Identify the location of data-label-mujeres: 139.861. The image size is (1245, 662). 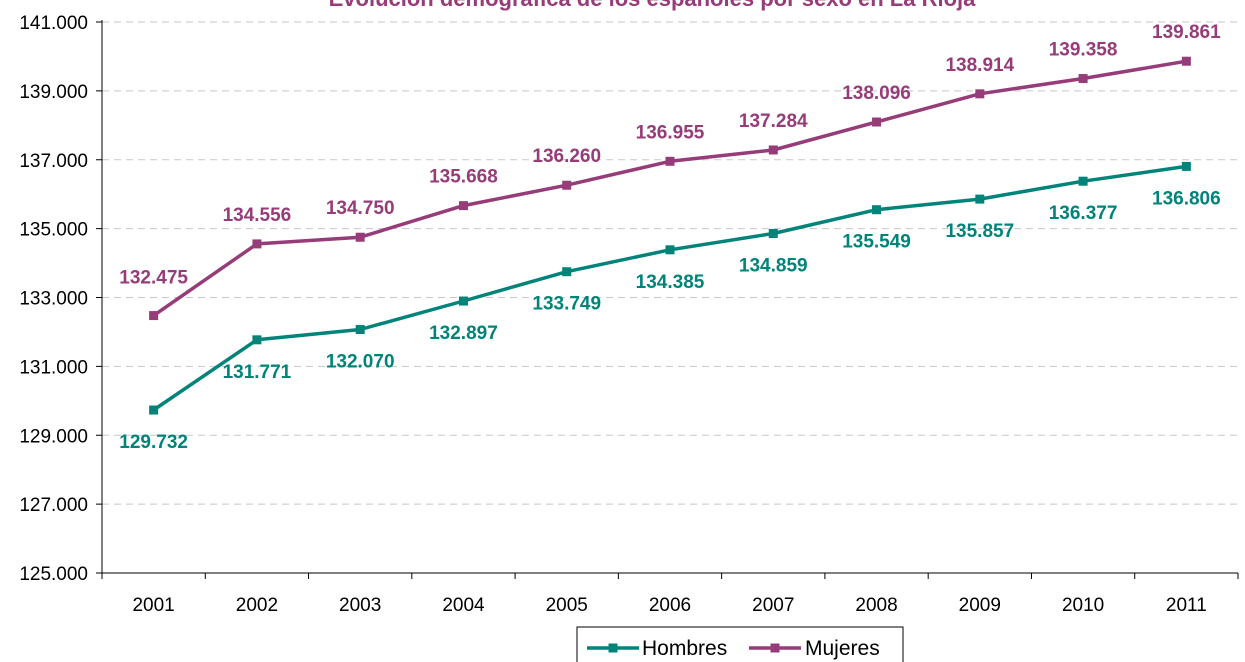
(1186, 32).